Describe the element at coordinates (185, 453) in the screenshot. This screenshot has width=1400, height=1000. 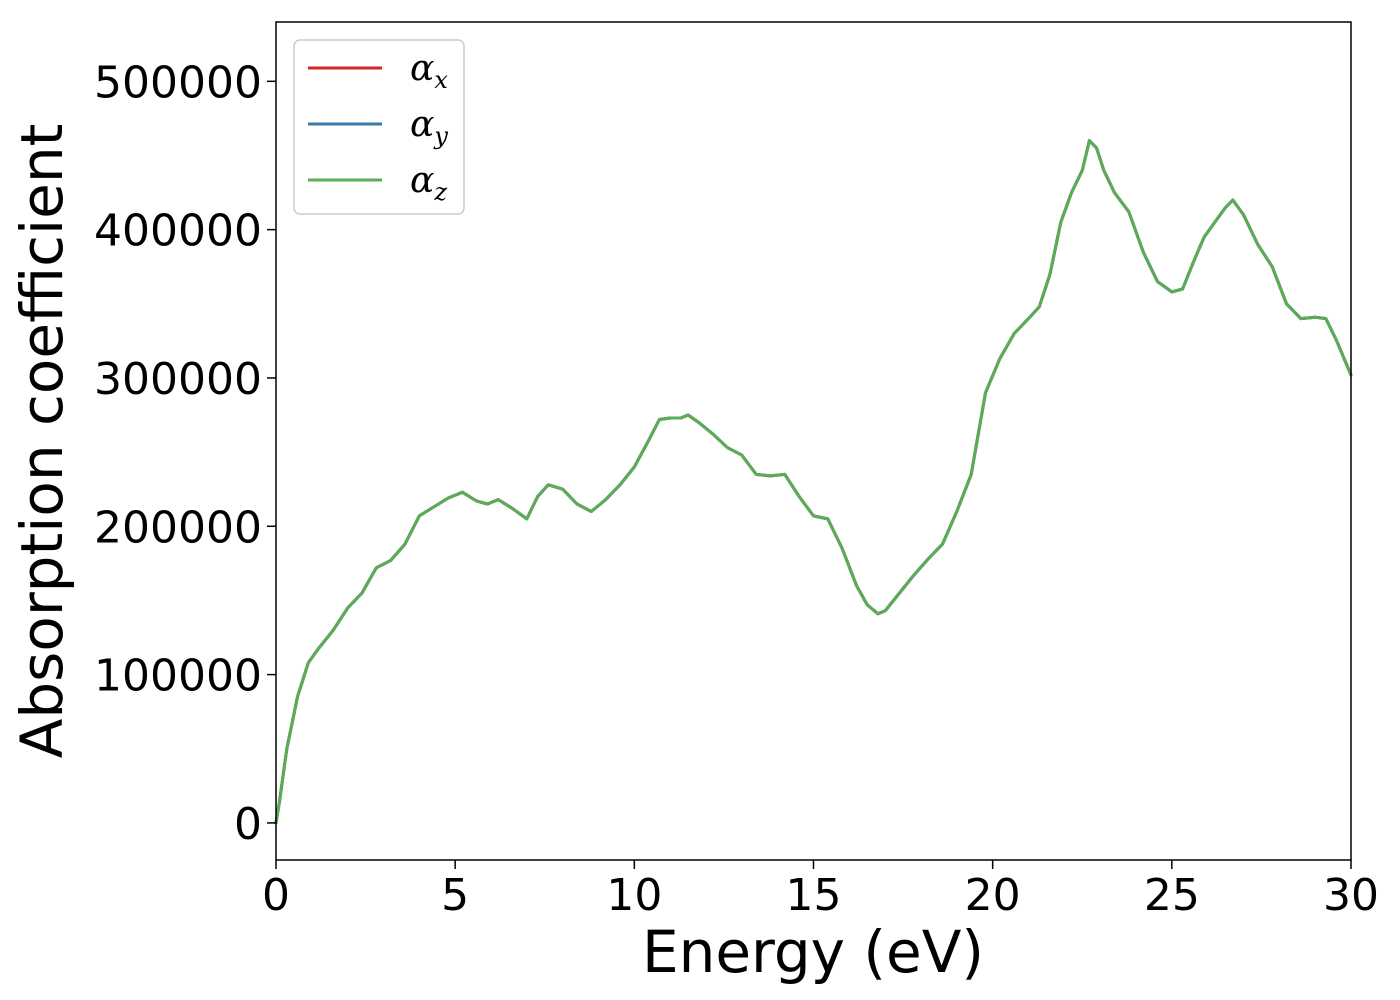
I see `y-axis-ticks: 0 100000 200000 300000 400000 500000` at that location.